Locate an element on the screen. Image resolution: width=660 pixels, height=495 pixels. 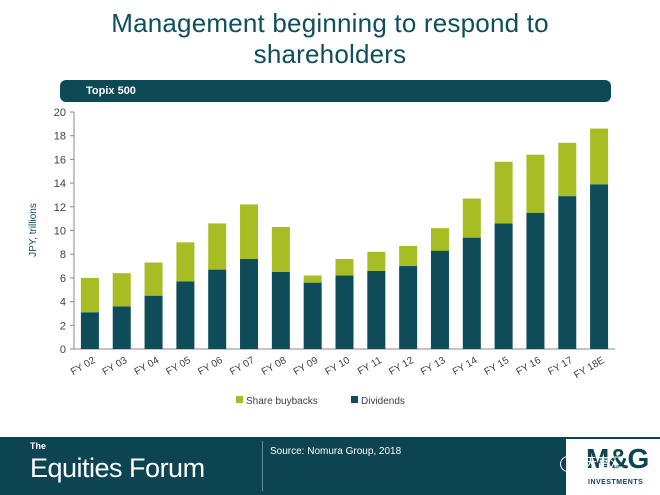
x-tick-label: FY 11 is located at coordinates (370, 366).